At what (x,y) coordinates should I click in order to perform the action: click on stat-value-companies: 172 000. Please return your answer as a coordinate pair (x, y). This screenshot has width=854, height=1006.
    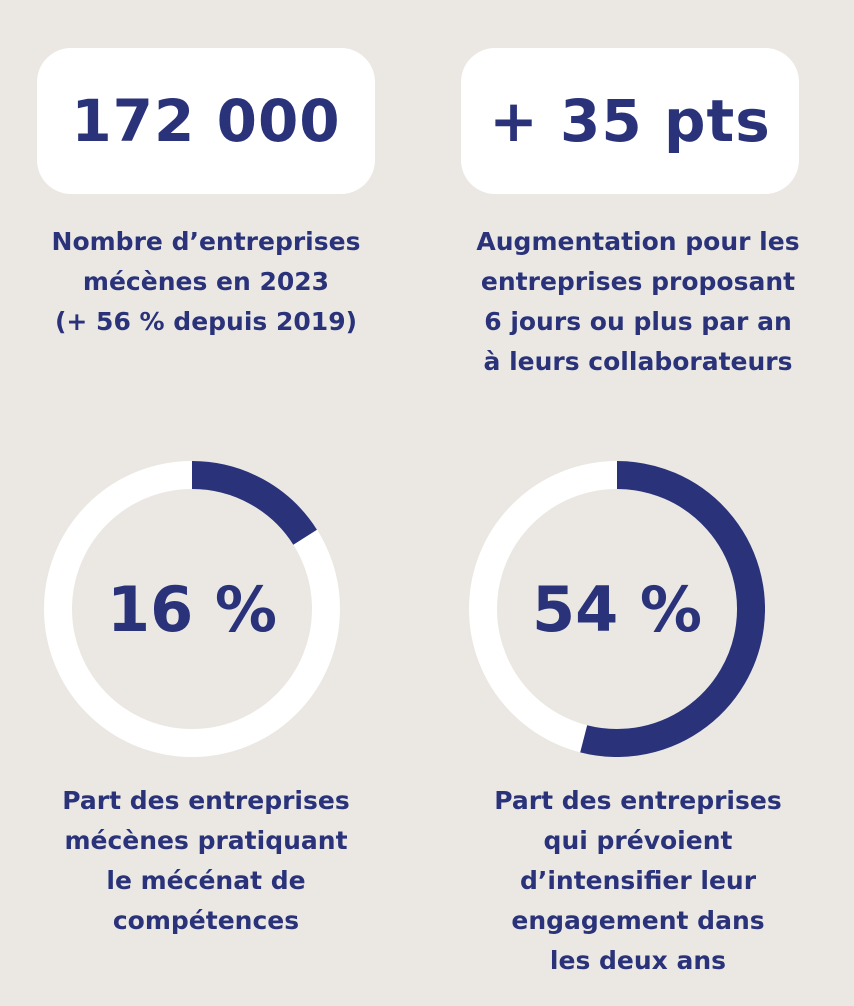
    Looking at the image, I should click on (206, 121).